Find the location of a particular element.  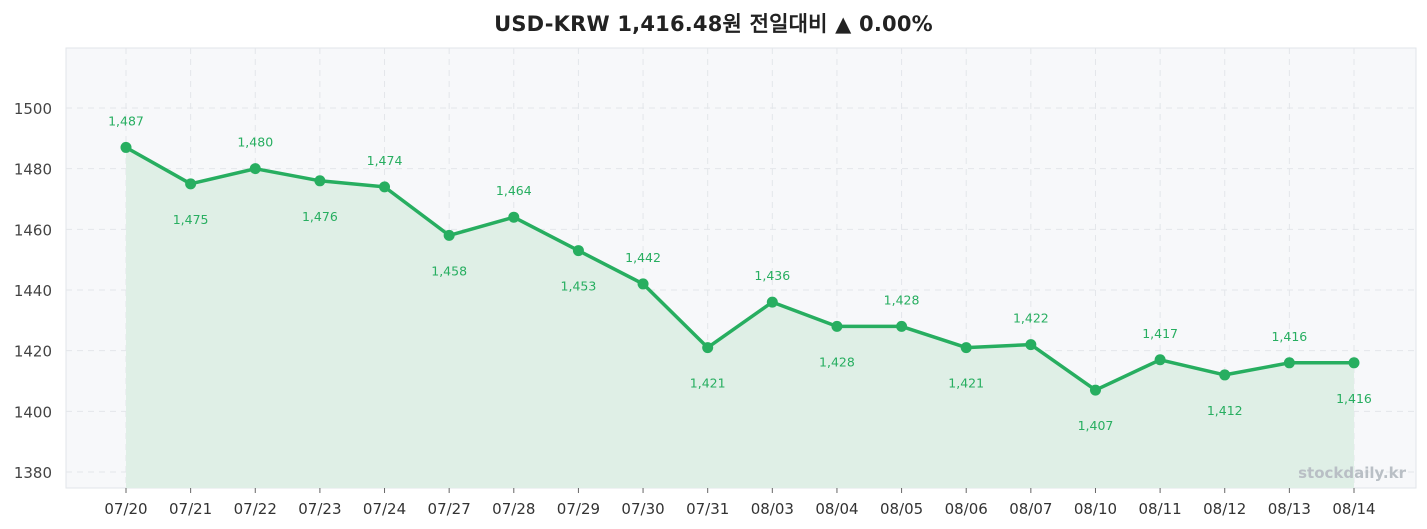

x-tick-label: 08/13 is located at coordinates (1289, 509).